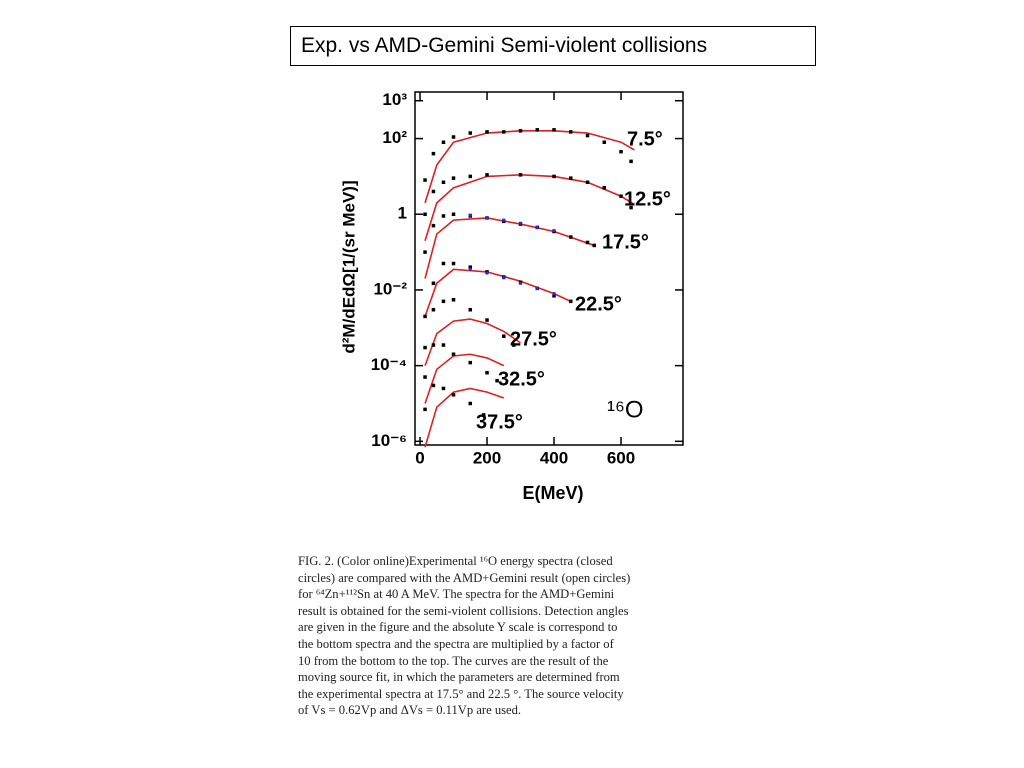  What do you see at coordinates (487, 457) in the screenshot?
I see `x-tick-label: 200` at bounding box center [487, 457].